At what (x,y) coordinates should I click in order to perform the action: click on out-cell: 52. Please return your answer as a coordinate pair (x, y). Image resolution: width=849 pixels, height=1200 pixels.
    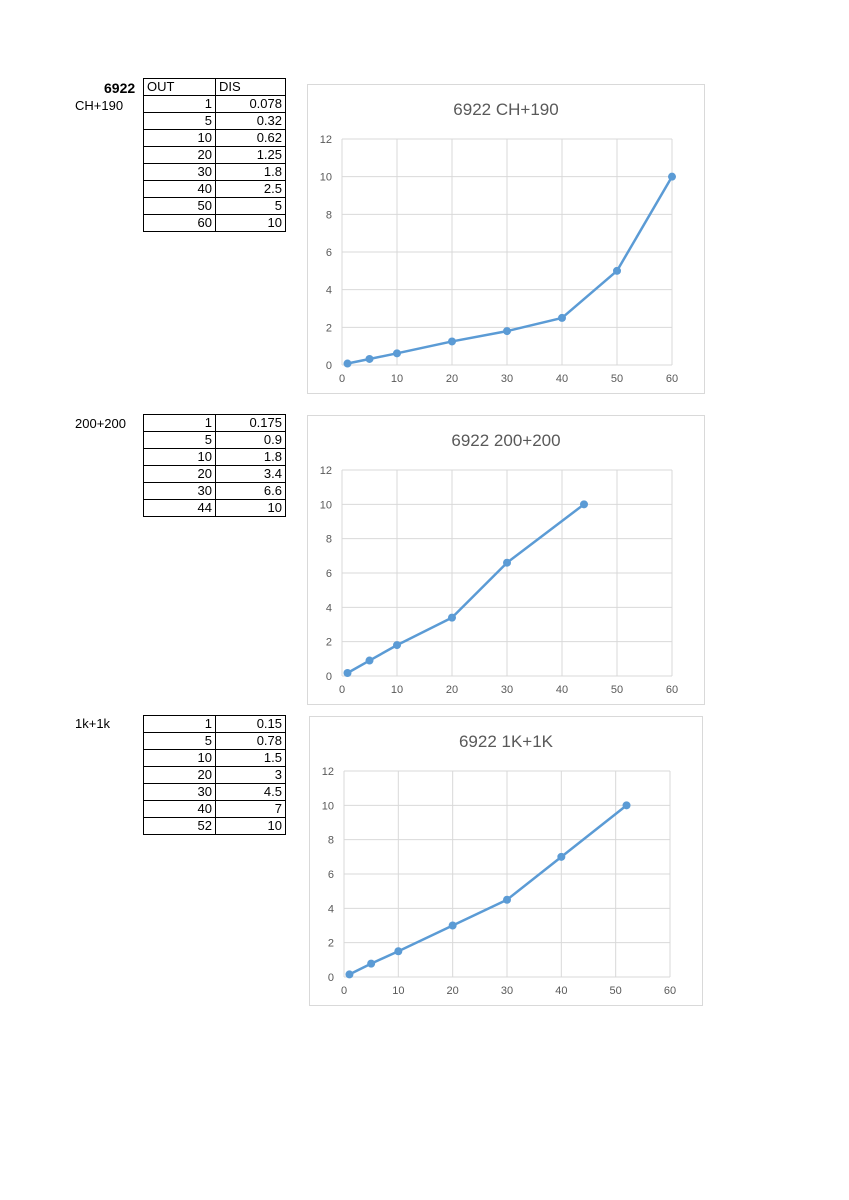
    Looking at the image, I should click on (179, 826).